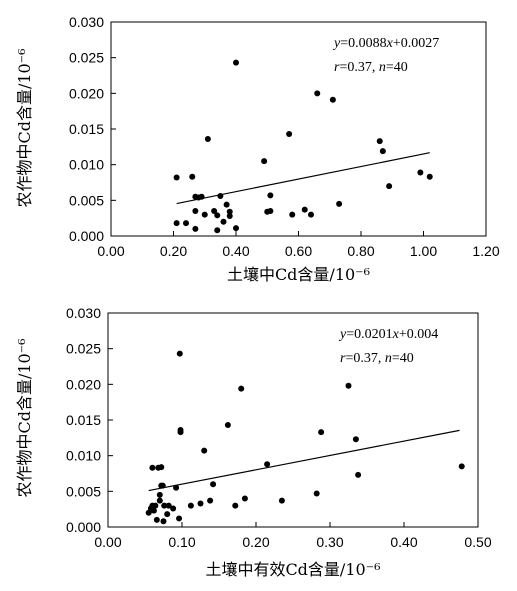 Image resolution: width=517 pixels, height=591 pixels. What do you see at coordinates (477, 542) in the screenshot?
I see `x-tick-label: 0.50` at bounding box center [477, 542].